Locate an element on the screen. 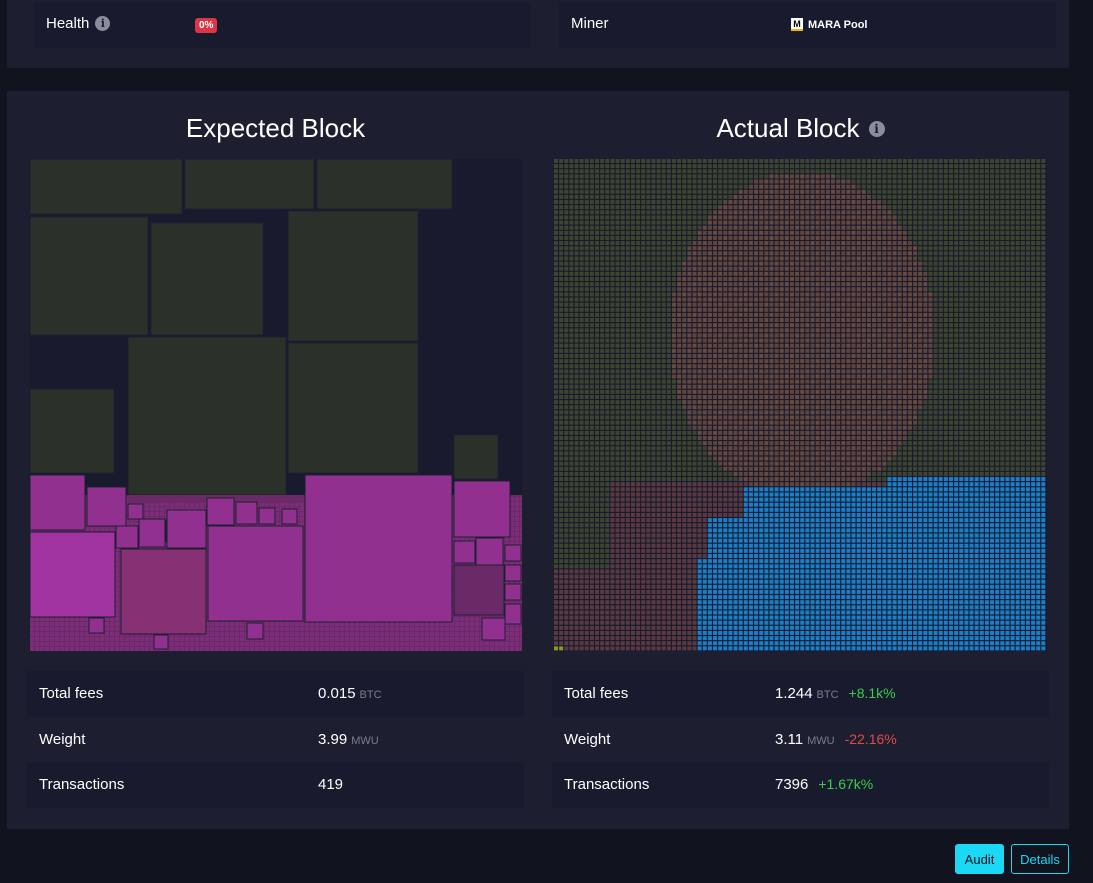 The image size is (1093, 883). stat-value-group: 7396 +1.67k% is located at coordinates (824, 784).